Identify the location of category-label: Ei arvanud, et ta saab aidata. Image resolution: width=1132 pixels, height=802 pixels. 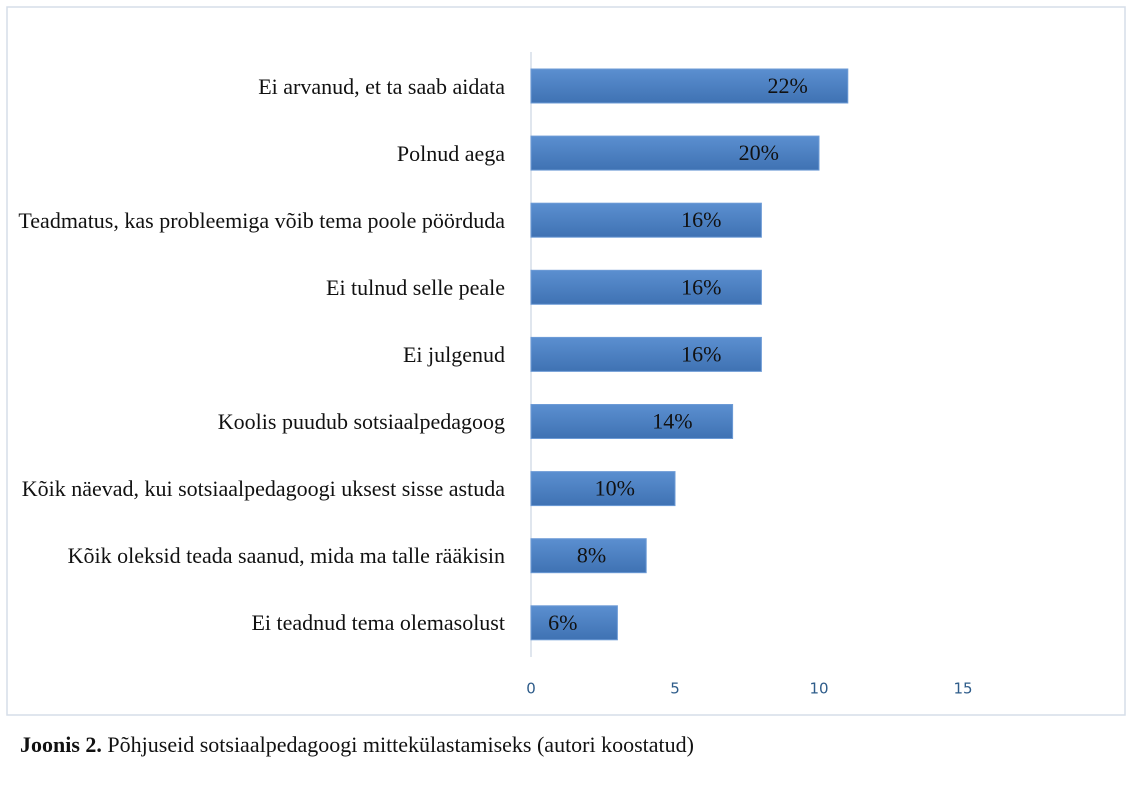
(381, 86).